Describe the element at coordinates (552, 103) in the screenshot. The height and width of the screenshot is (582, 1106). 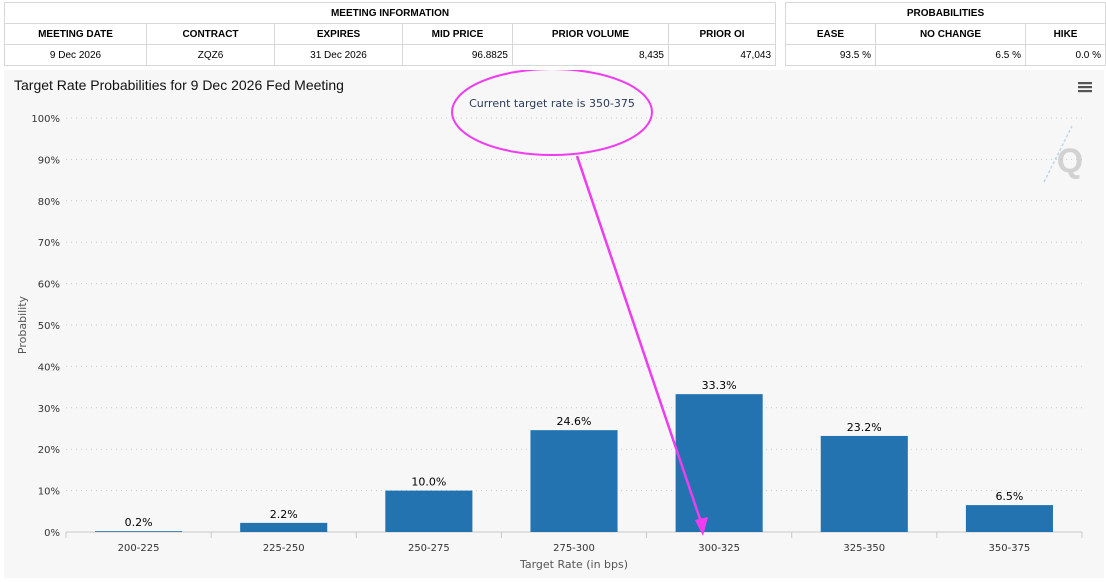
I see `annotation-text: Current target rate is 350-375` at that location.